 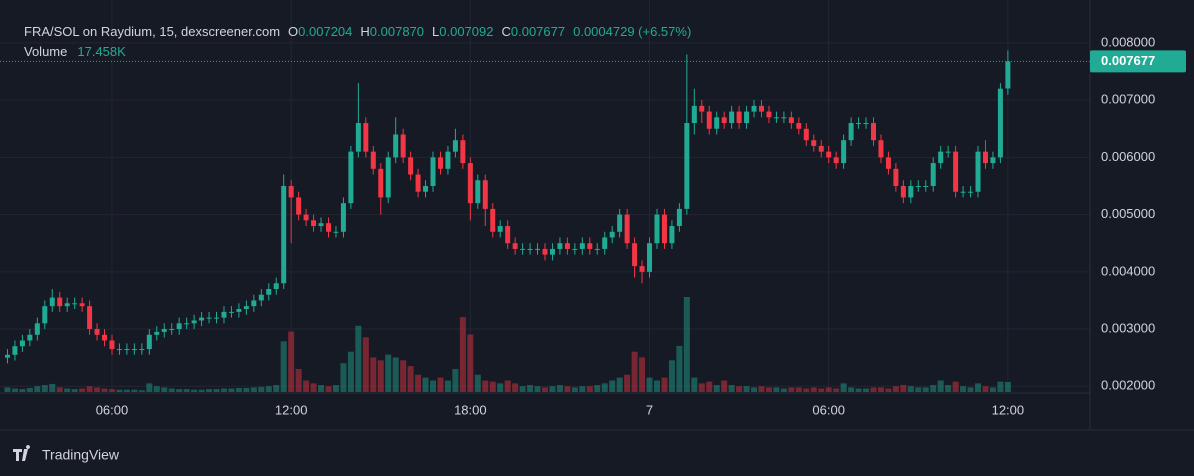 I want to click on y-tick-label: 0.005000, so click(x=1128, y=213).